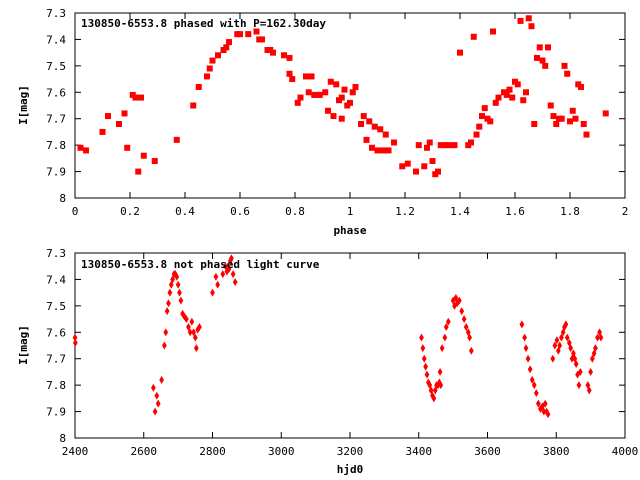 The height and width of the screenshot is (480, 640). Describe the element at coordinates (419, 451) in the screenshot. I see `x-tick-label: 3400` at that location.